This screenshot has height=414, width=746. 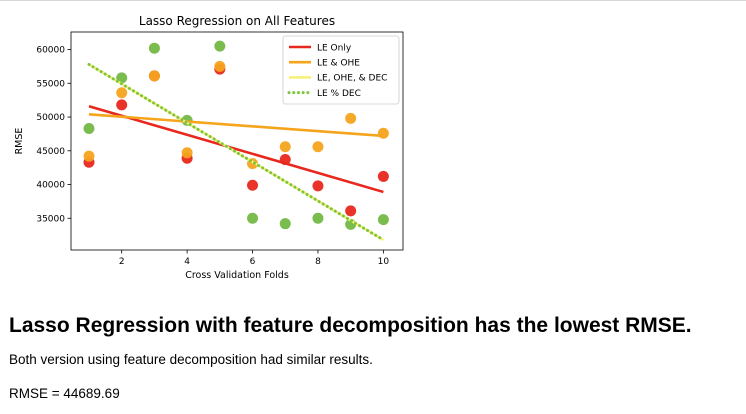 I want to click on y-tick-label: 50000, so click(x=50, y=118).